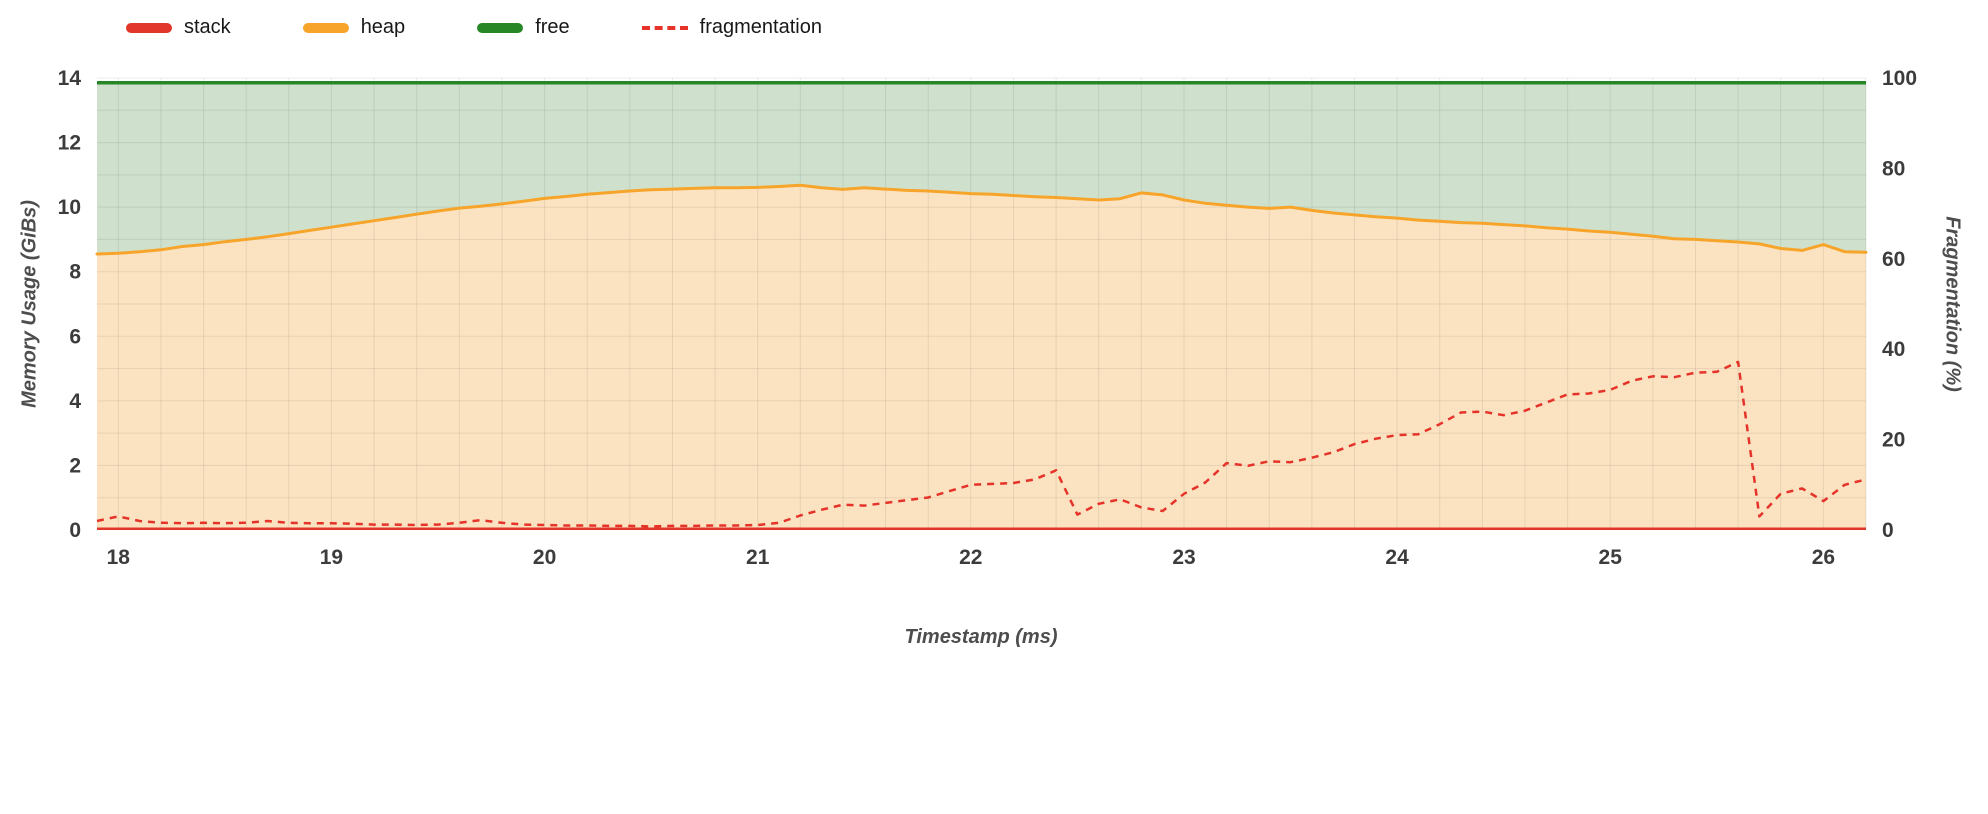 This screenshot has width=1988, height=814. Describe the element at coordinates (970, 557) in the screenshot. I see `x-tick-label: 22` at that location.